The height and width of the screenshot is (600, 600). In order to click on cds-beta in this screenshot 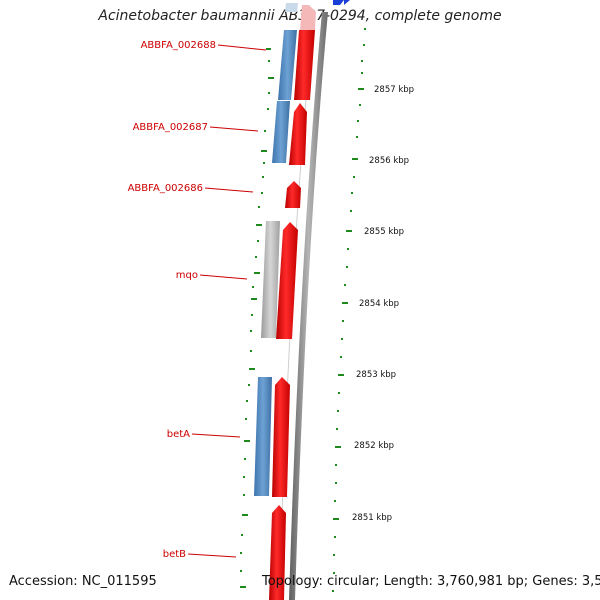, I will do `click(281, 437)`.